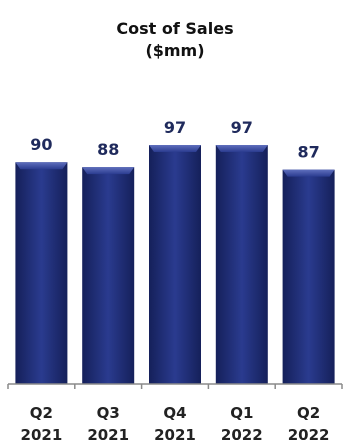  I want to click on value-label-3: 97, so click(175, 127).